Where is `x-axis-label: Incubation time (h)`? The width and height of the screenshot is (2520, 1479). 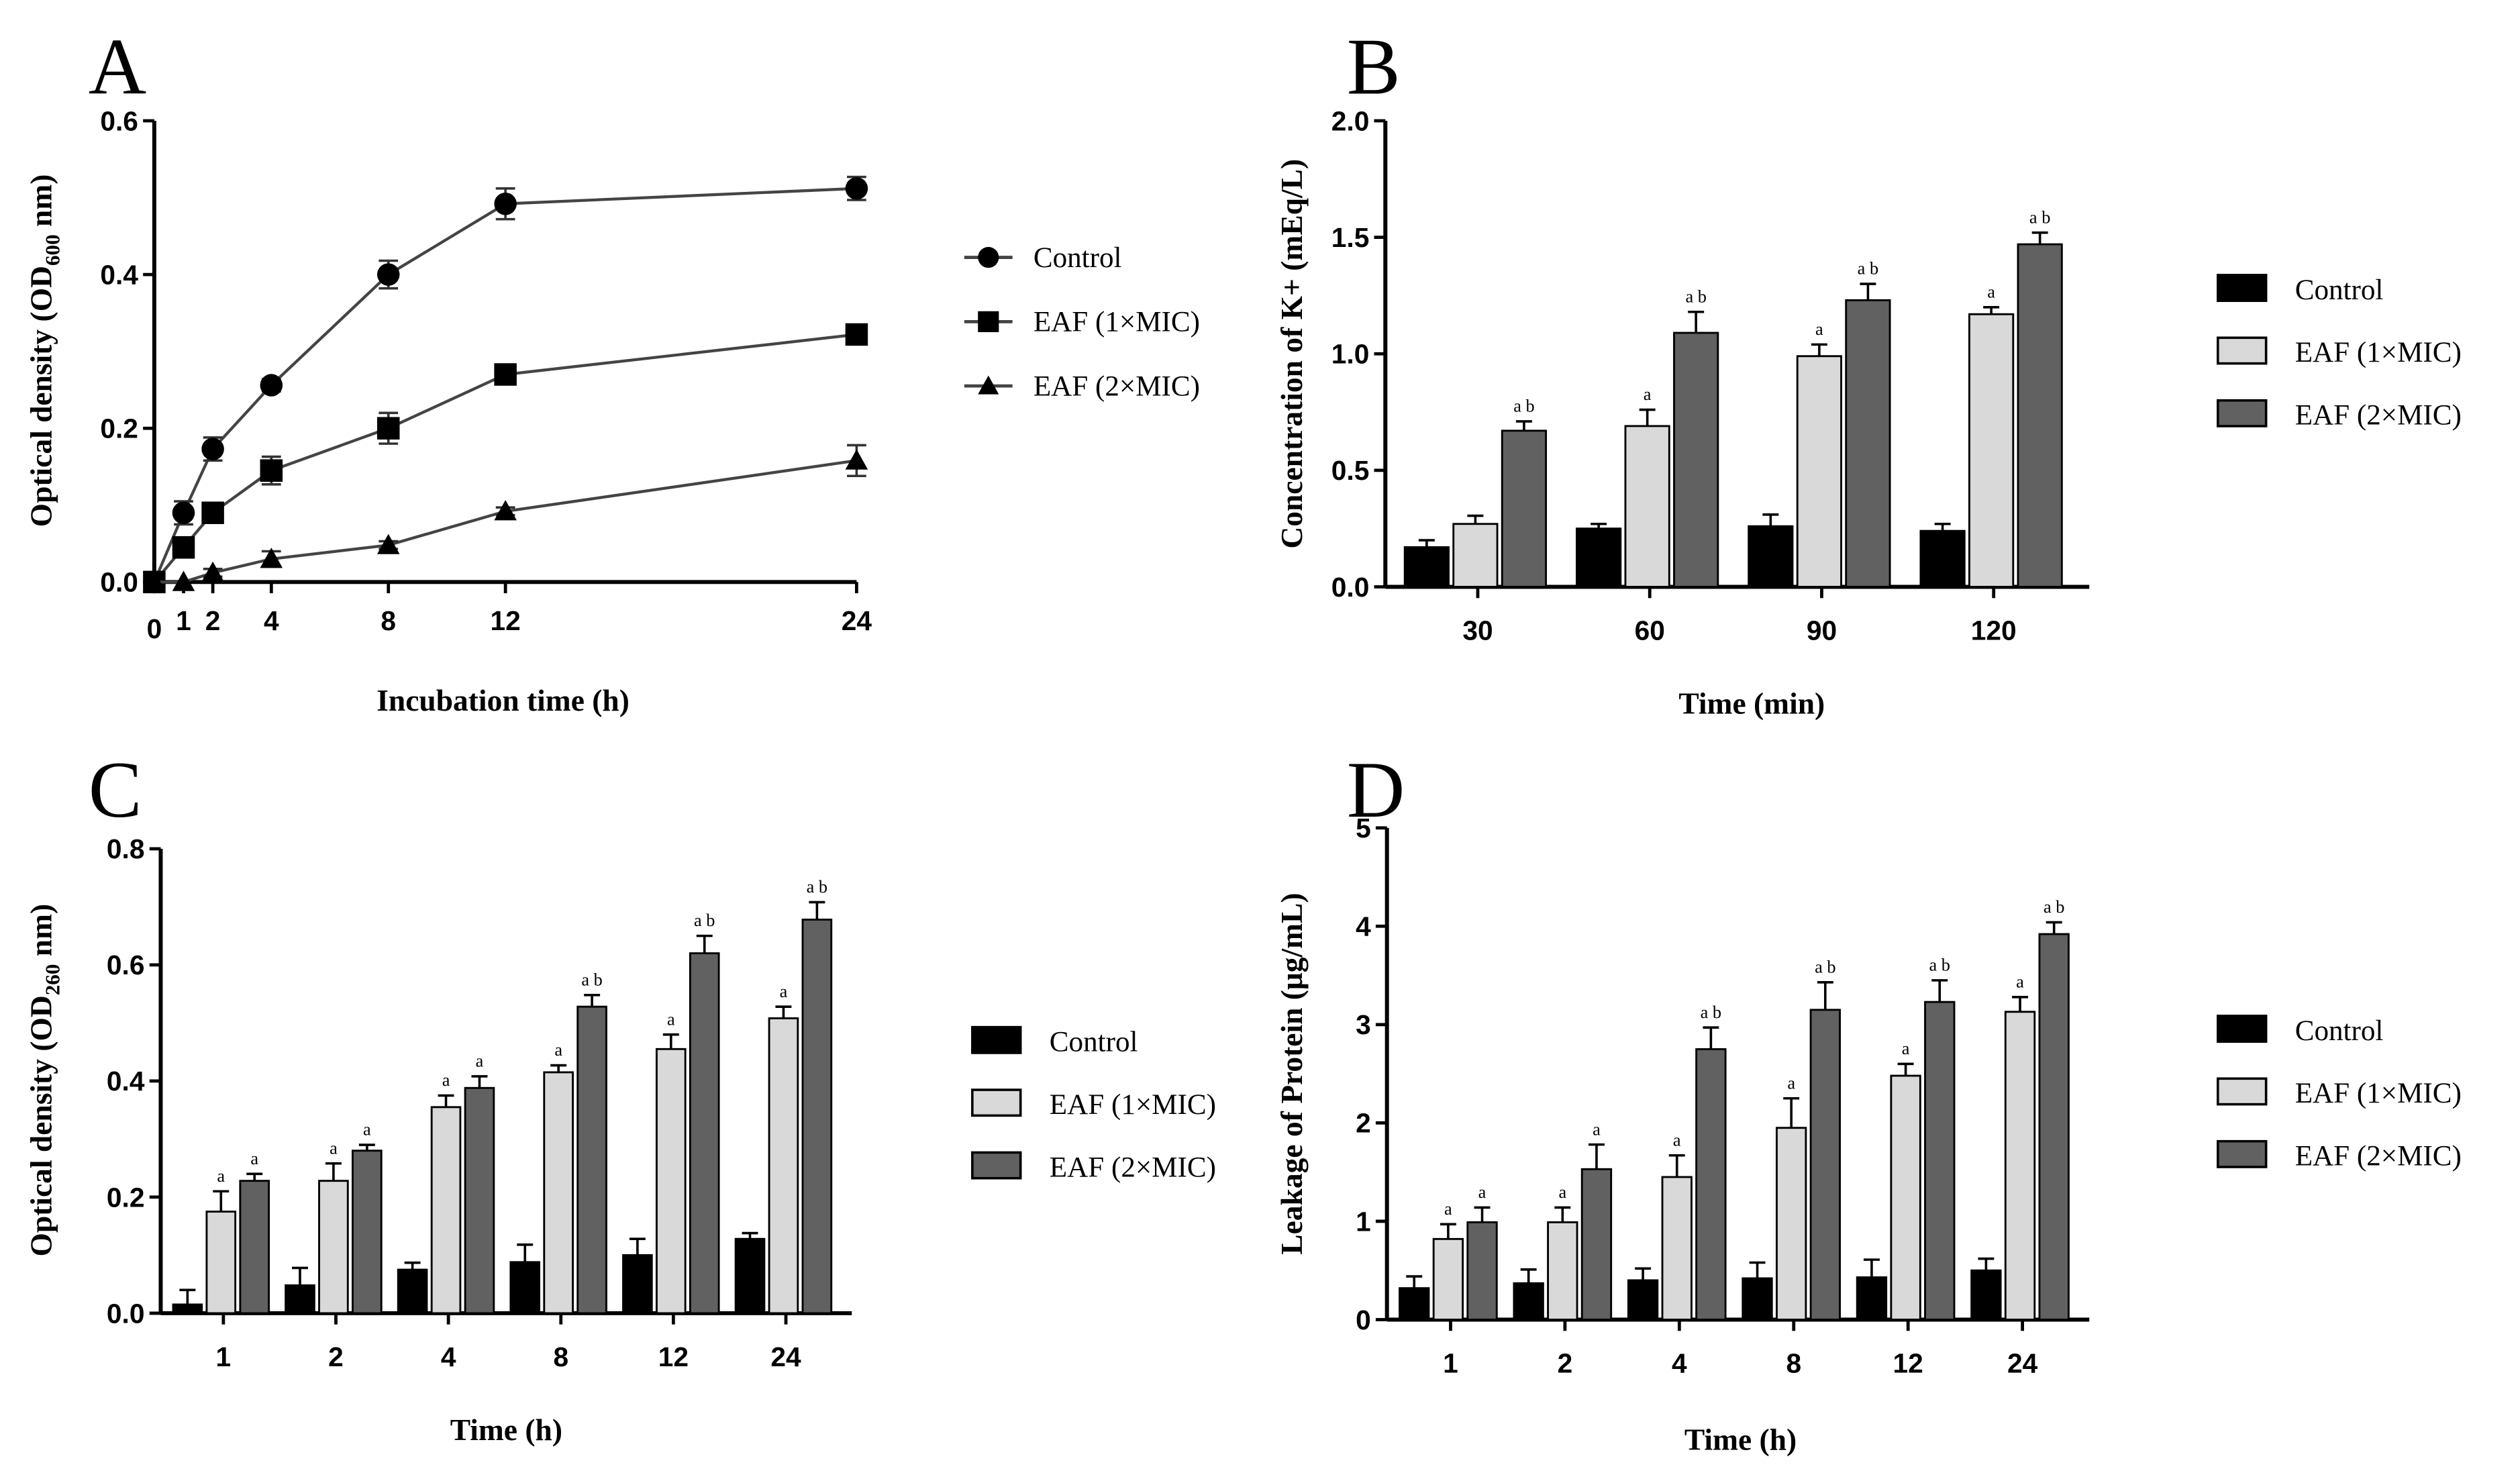 x-axis-label: Incubation time (h) is located at coordinates (502, 700).